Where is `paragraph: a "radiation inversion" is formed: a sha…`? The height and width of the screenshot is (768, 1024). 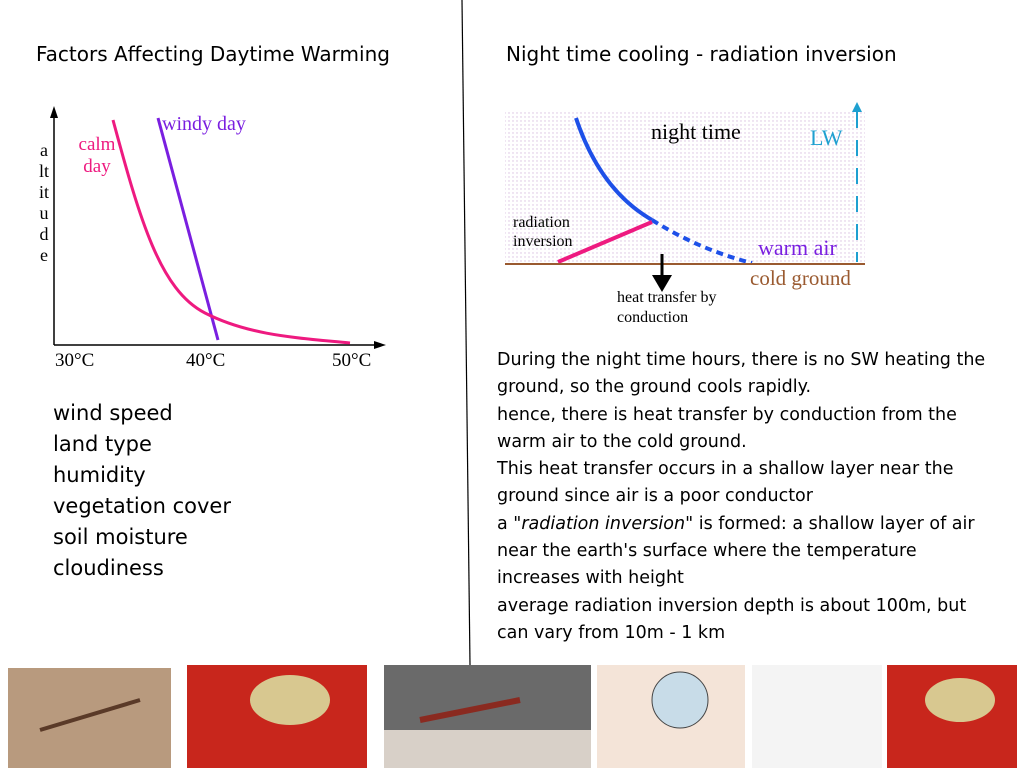
paragraph: a "radiation inversion" is formed: a sha… is located at coordinates (747, 552).